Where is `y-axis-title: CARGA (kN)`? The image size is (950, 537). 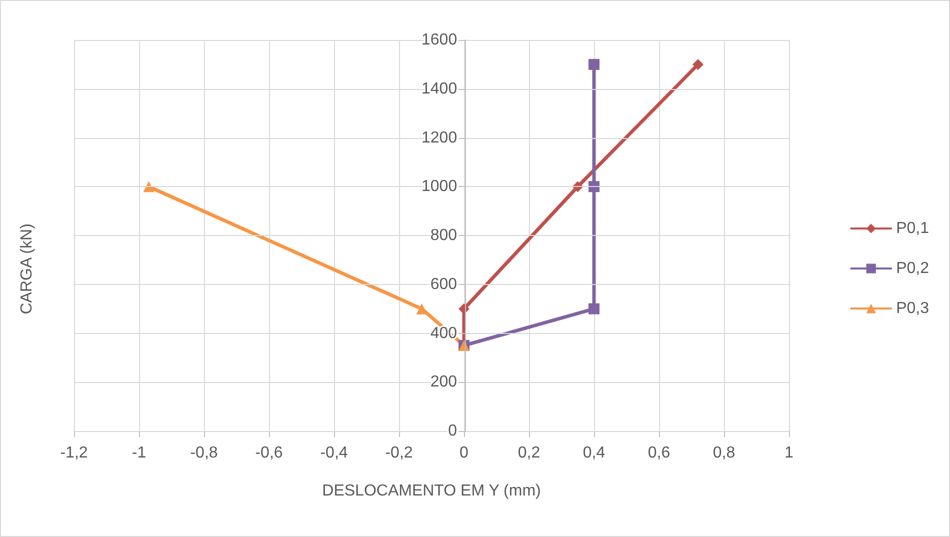 y-axis-title: CARGA (kN) is located at coordinates (27, 269).